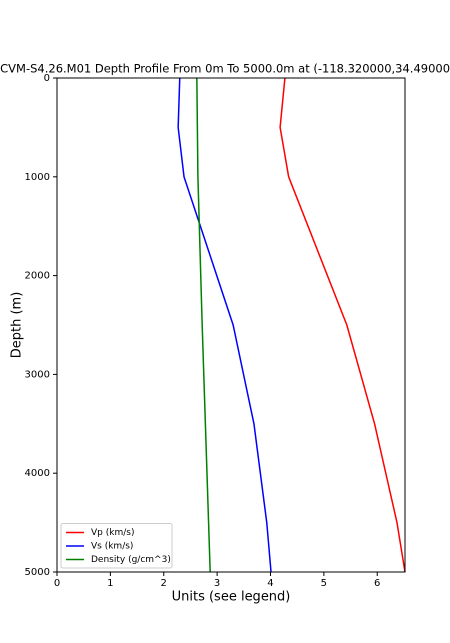  What do you see at coordinates (164, 583) in the screenshot?
I see `x-tick-label: 2` at bounding box center [164, 583].